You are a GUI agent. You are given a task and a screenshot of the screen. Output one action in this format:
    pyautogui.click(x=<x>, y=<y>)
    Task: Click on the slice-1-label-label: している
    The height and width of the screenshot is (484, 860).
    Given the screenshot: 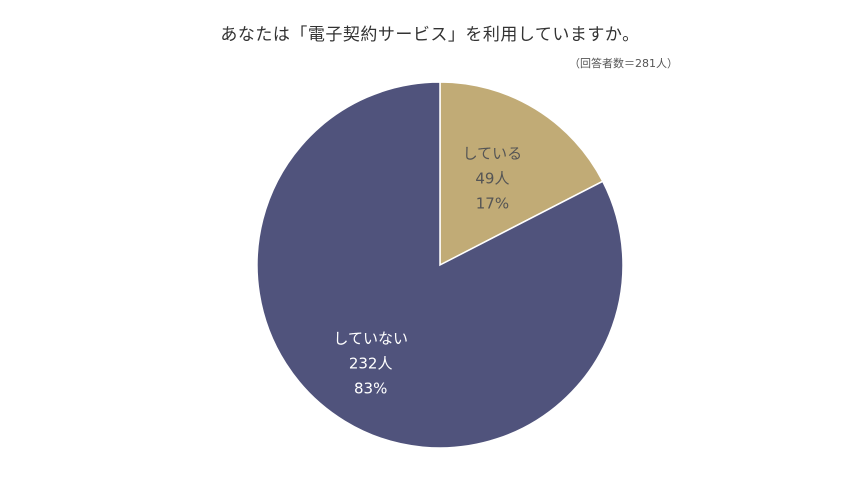 What is the action you would take?
    pyautogui.click(x=493, y=154)
    